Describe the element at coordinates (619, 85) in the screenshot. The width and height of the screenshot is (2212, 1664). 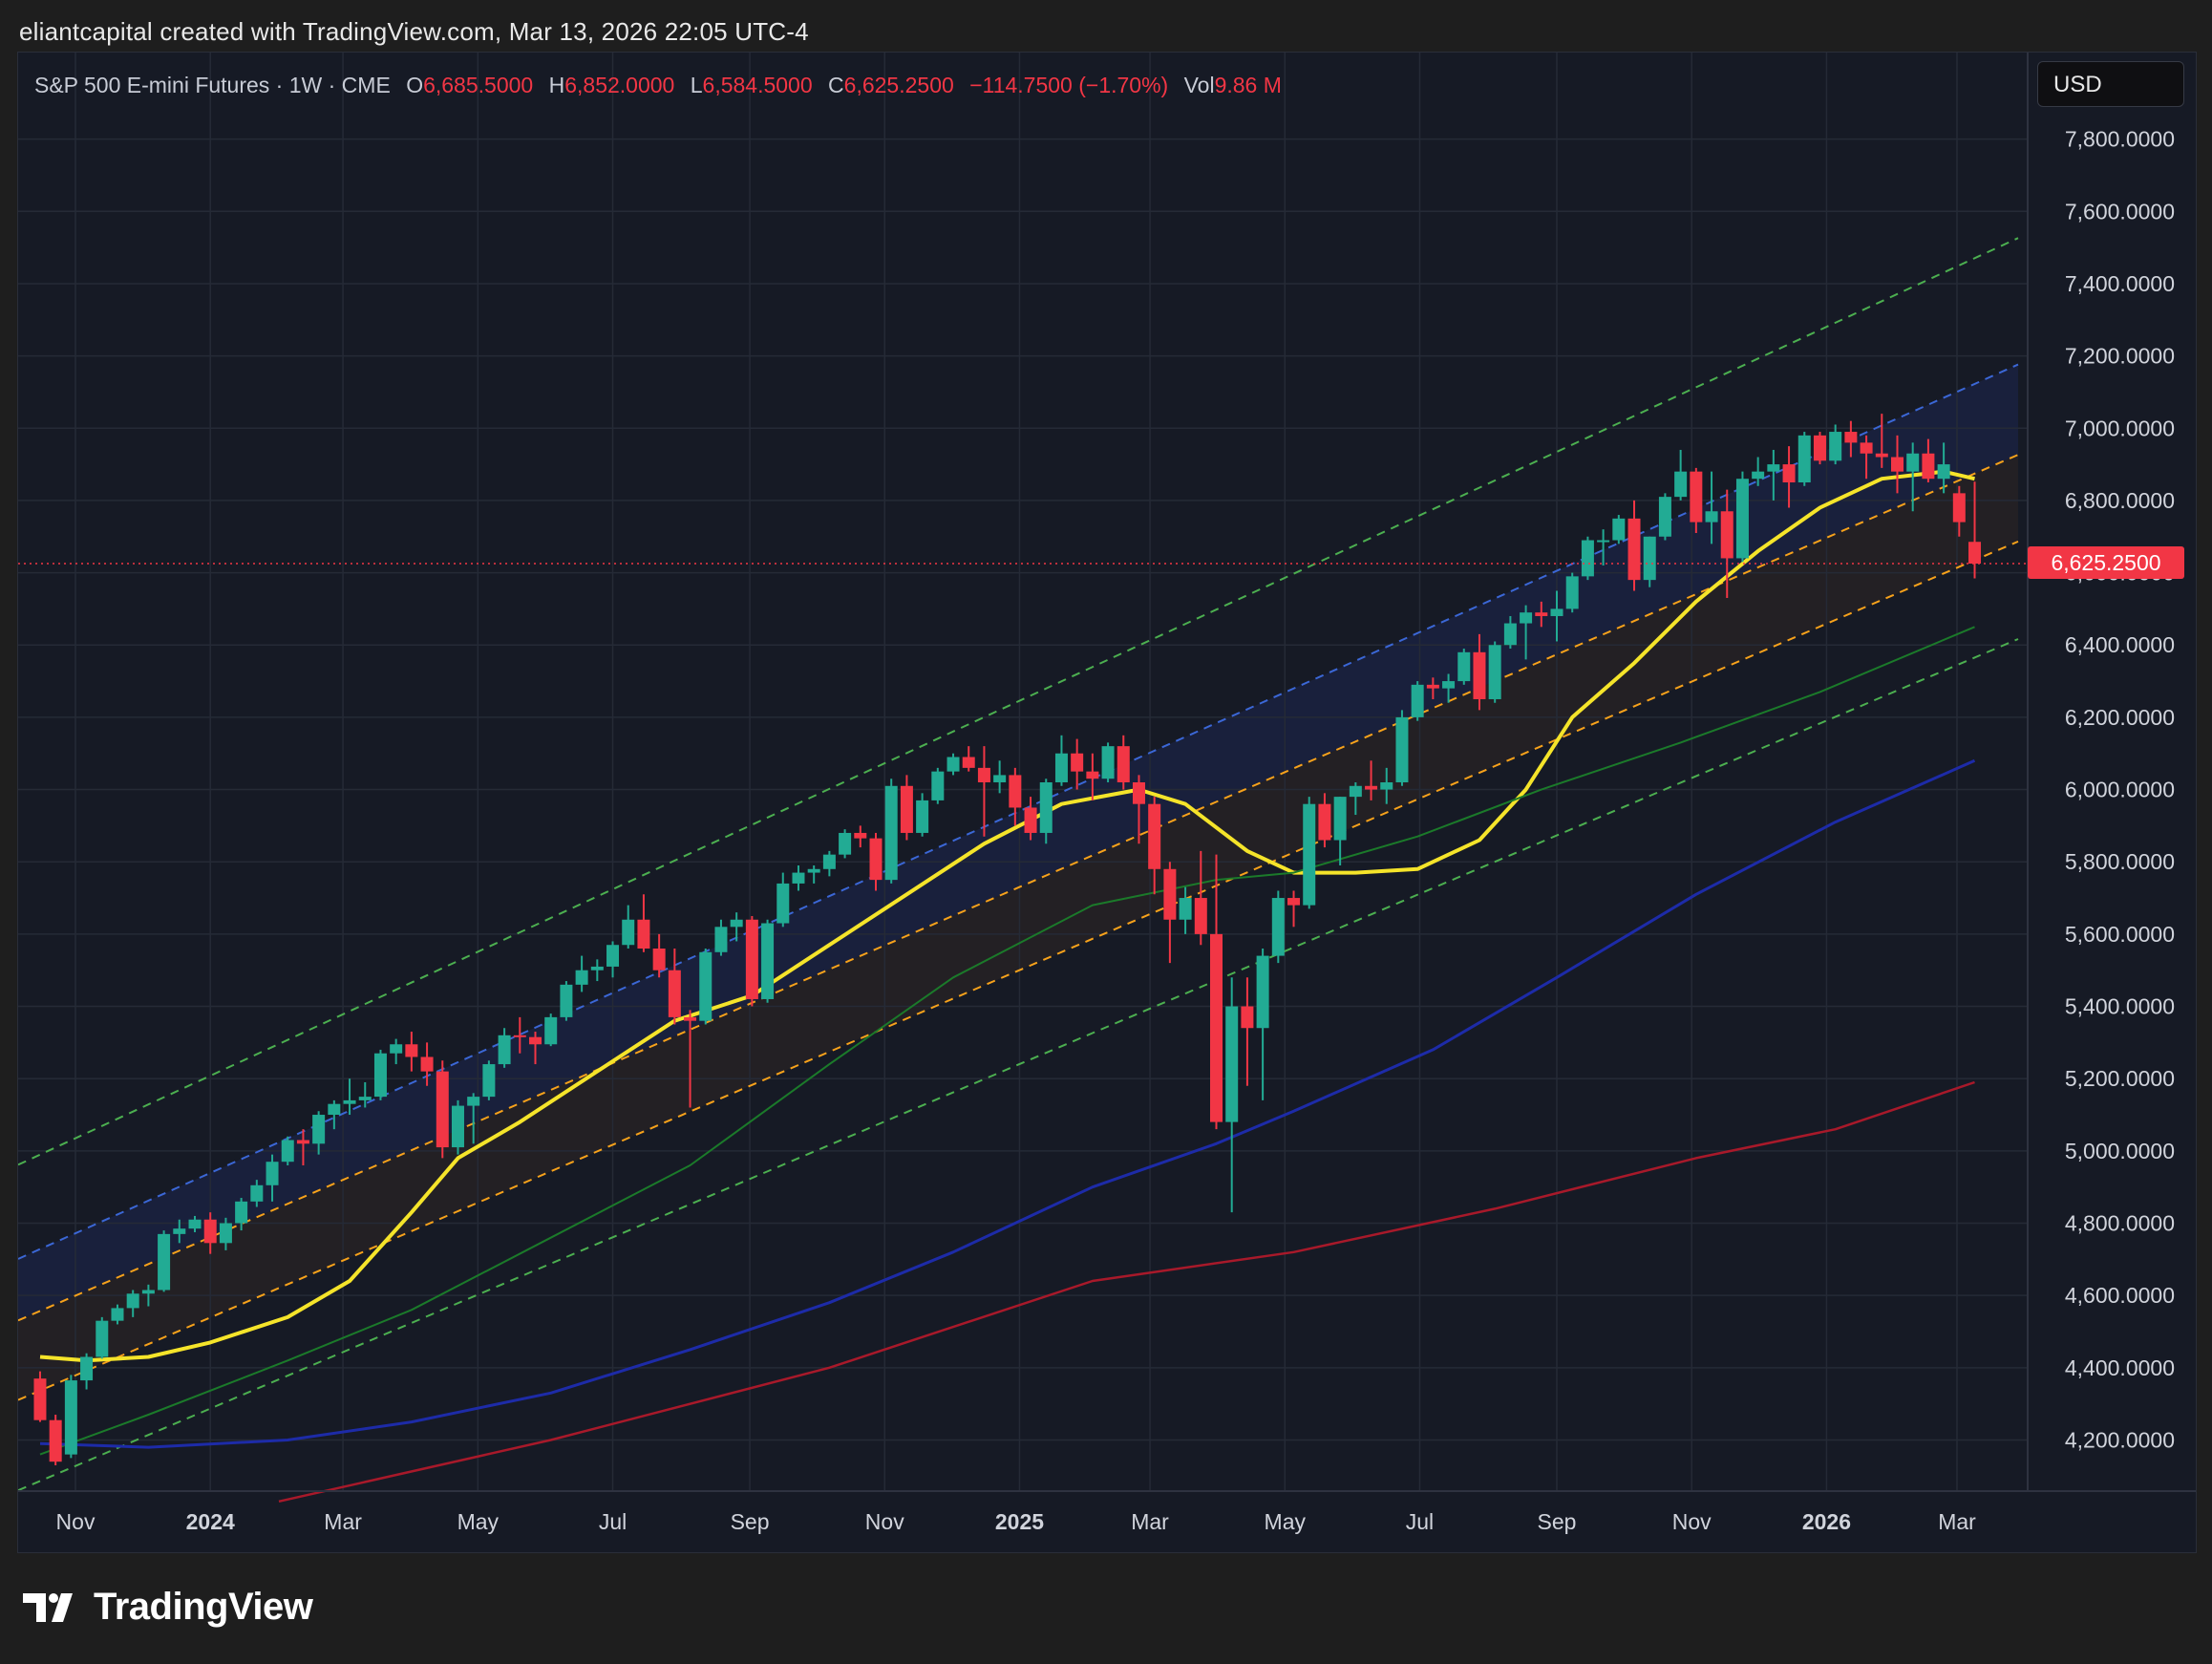
I see `high-value: 6,852.0000` at that location.